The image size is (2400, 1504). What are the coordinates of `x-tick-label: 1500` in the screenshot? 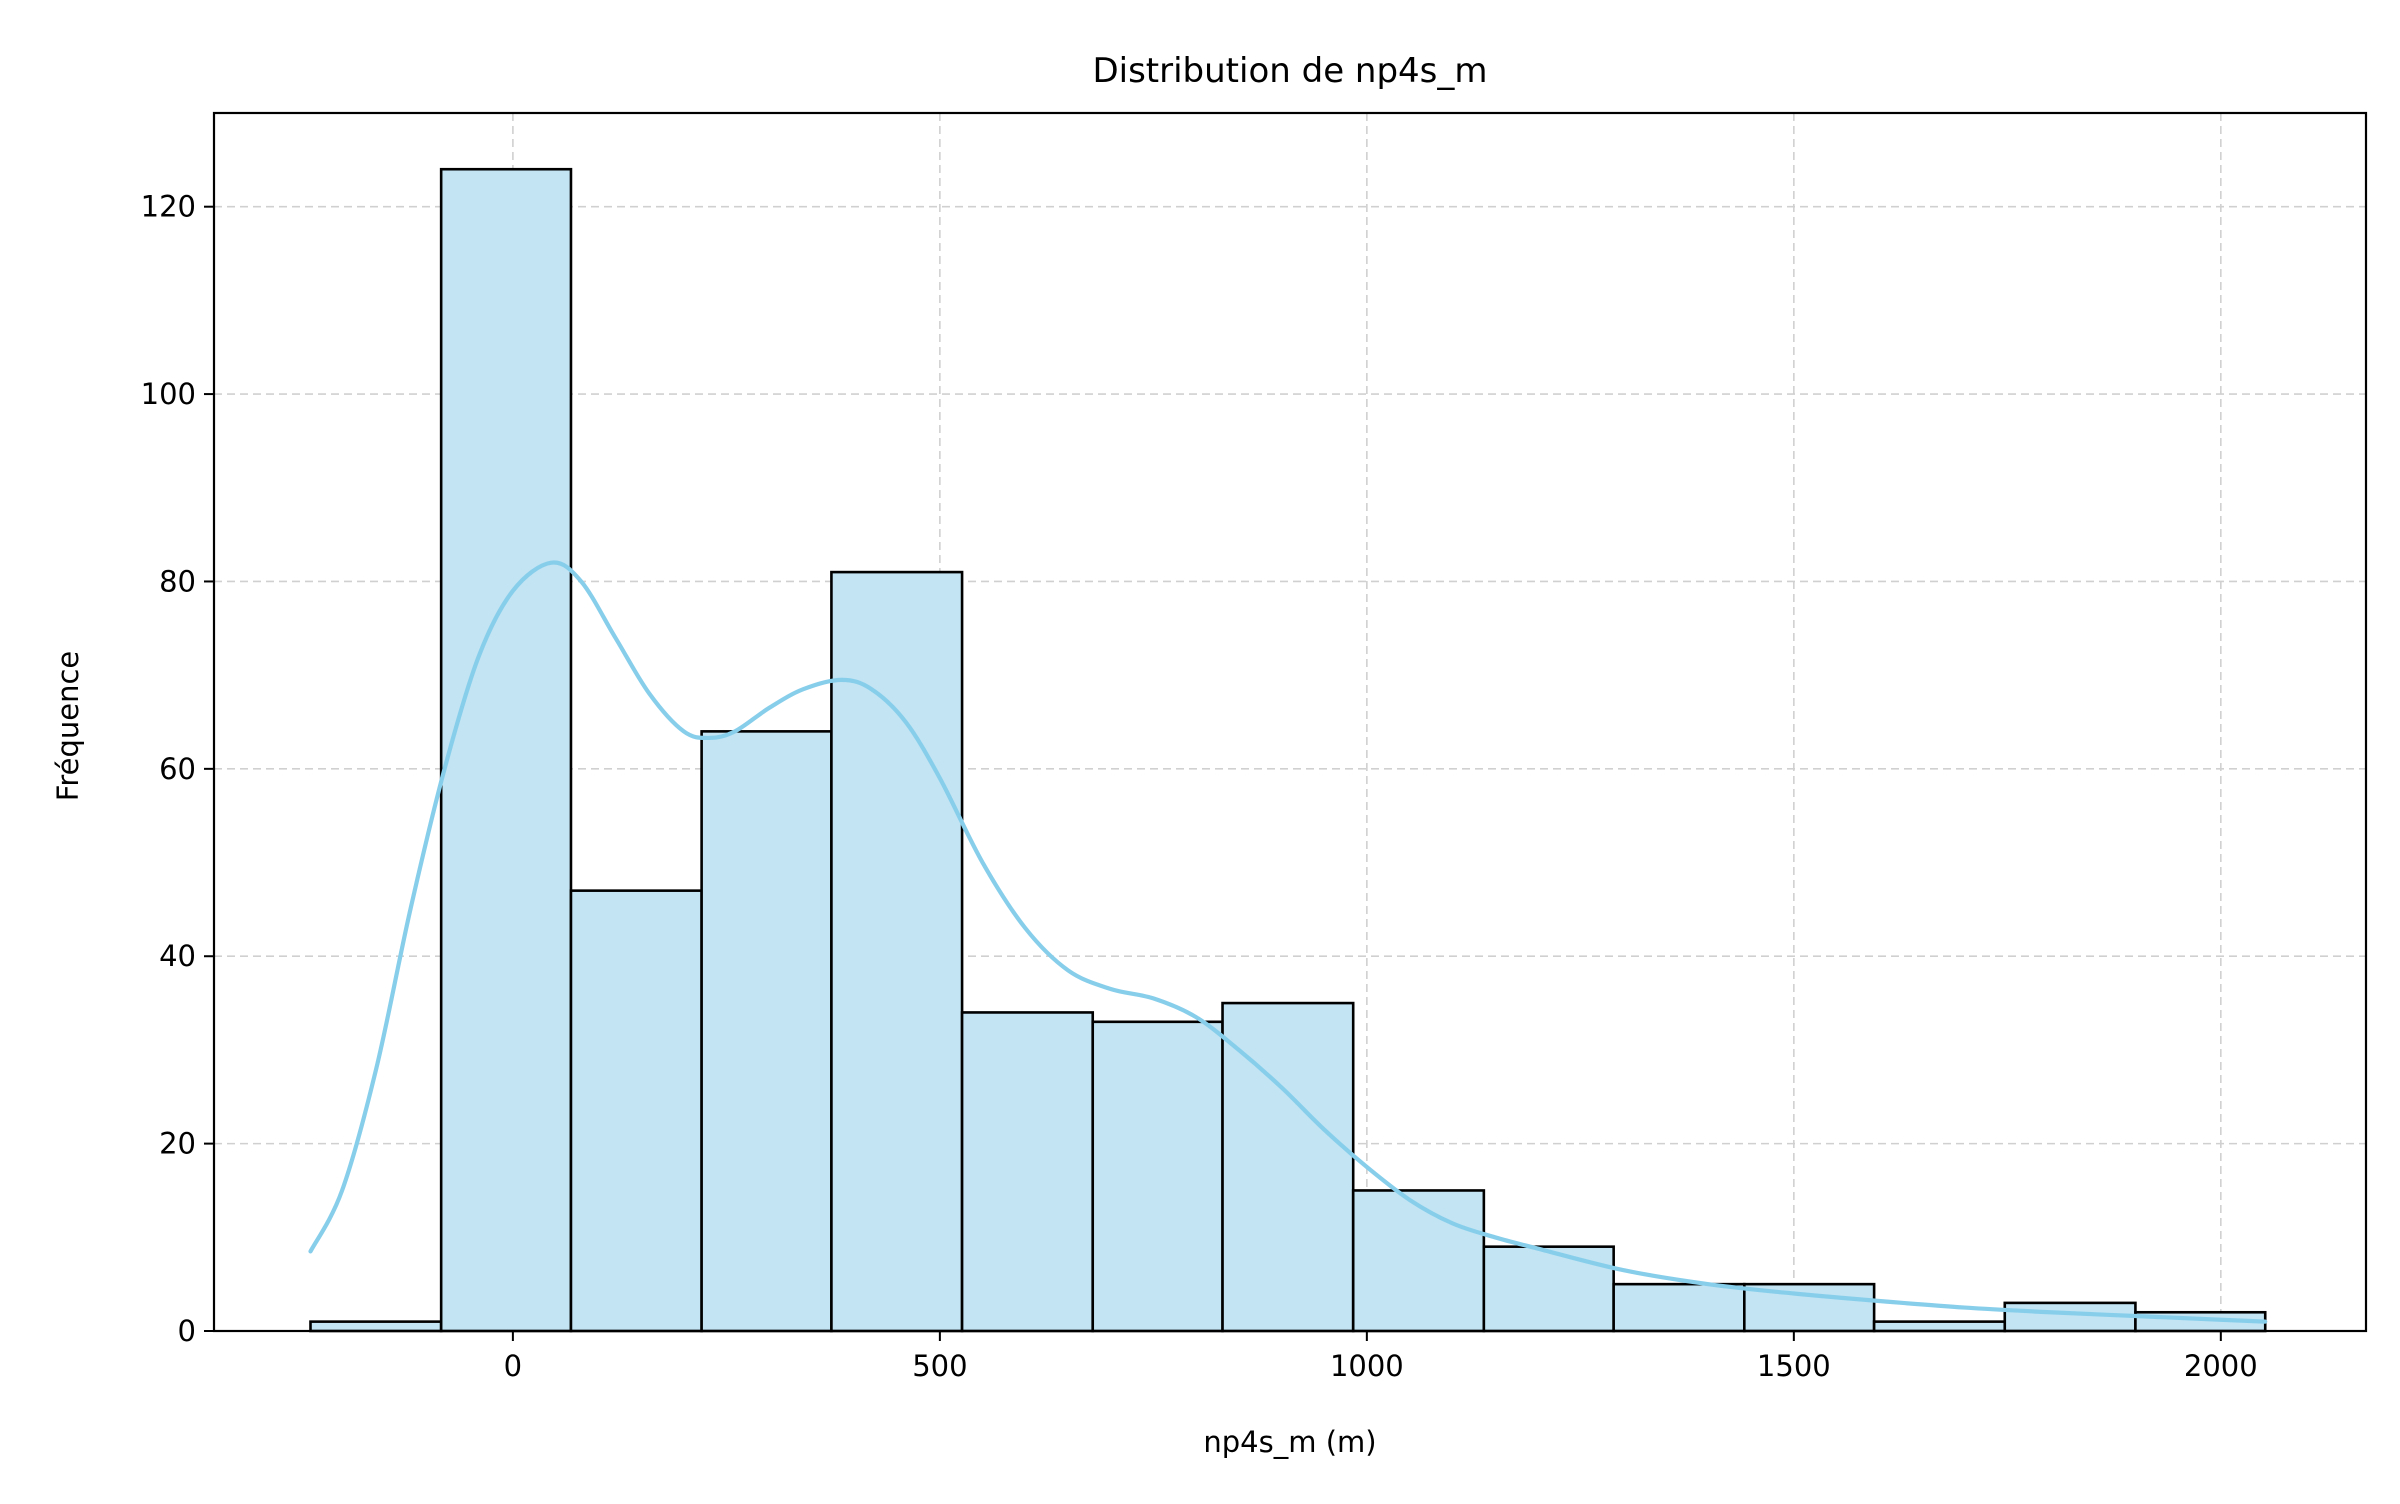 It's located at (1794, 1366).